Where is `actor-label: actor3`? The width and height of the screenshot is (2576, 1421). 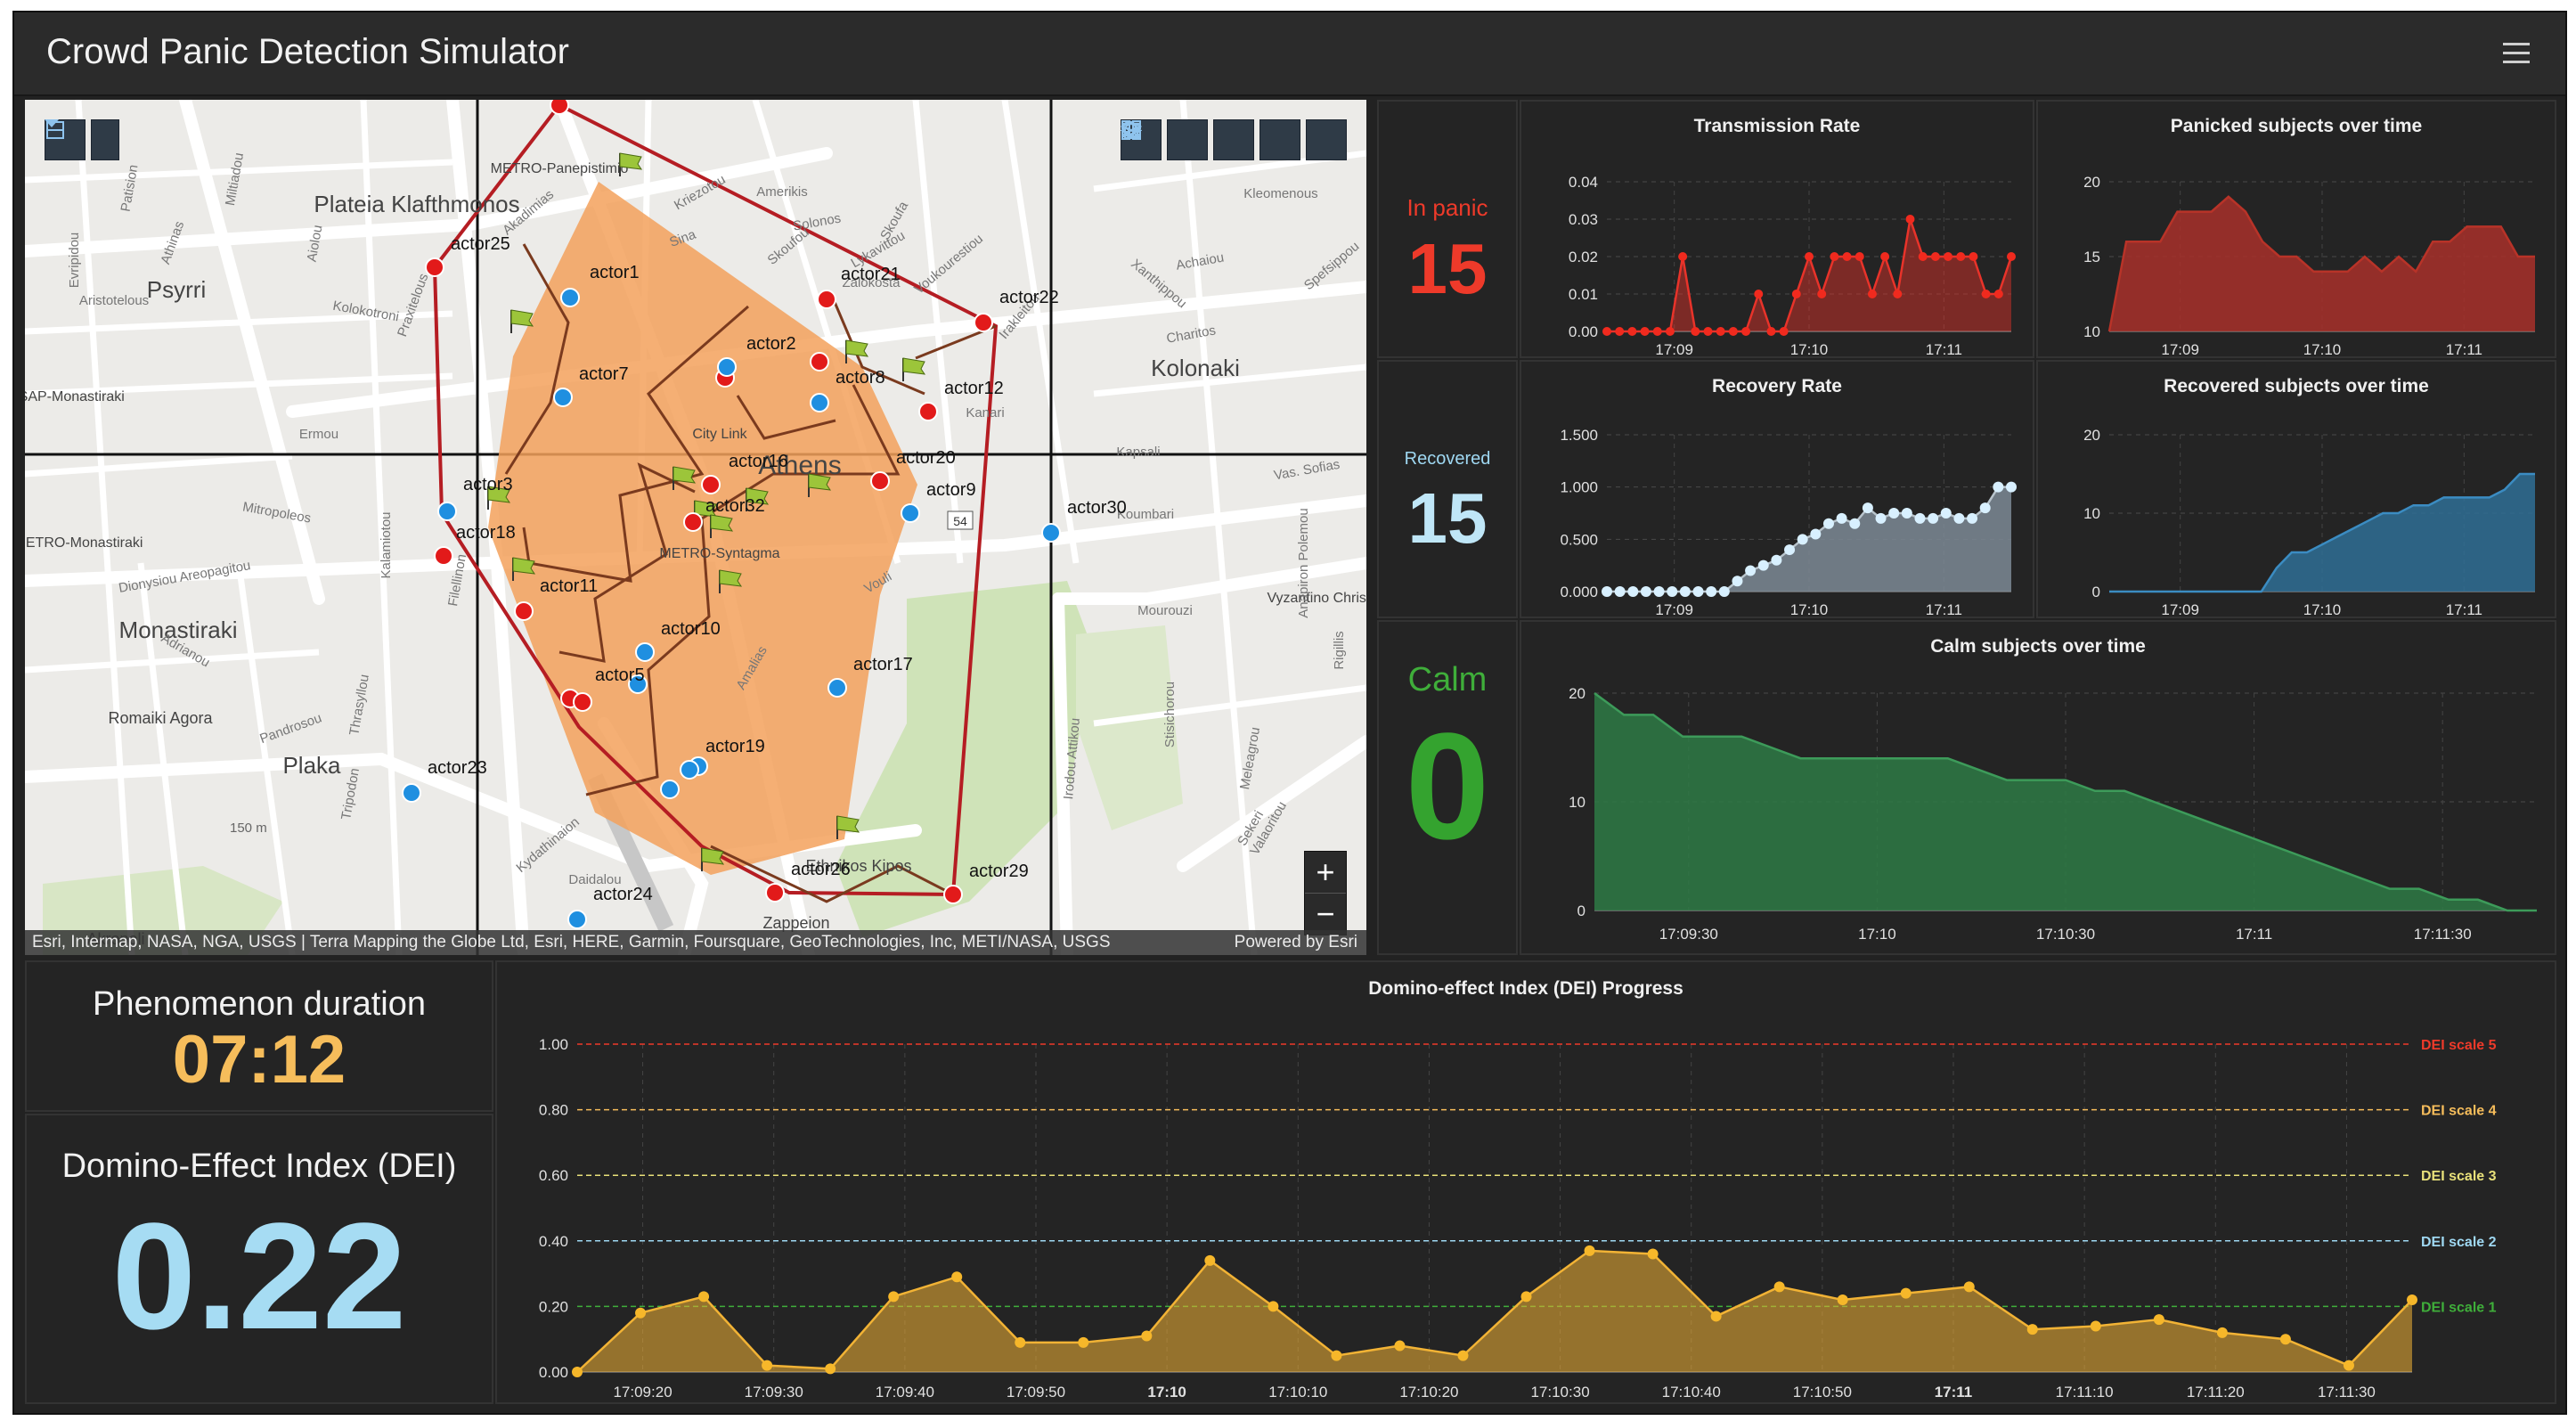
actor-label: actor3 is located at coordinates (488, 484).